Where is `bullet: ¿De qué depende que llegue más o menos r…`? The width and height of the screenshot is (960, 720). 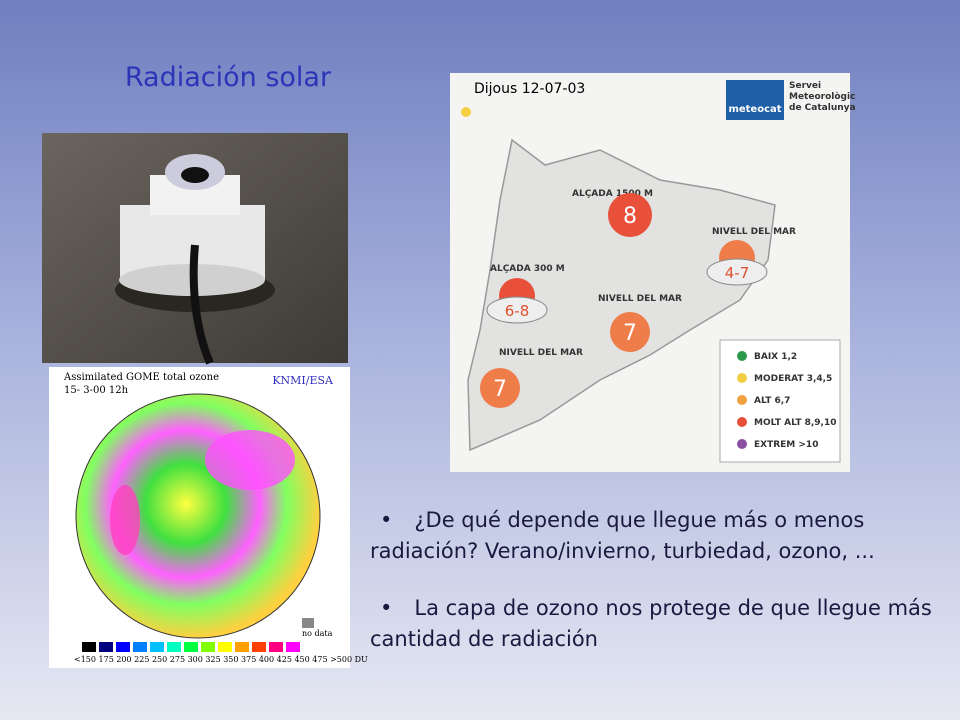 bullet: ¿De qué depende que llegue más o menos r… is located at coordinates (665, 536).